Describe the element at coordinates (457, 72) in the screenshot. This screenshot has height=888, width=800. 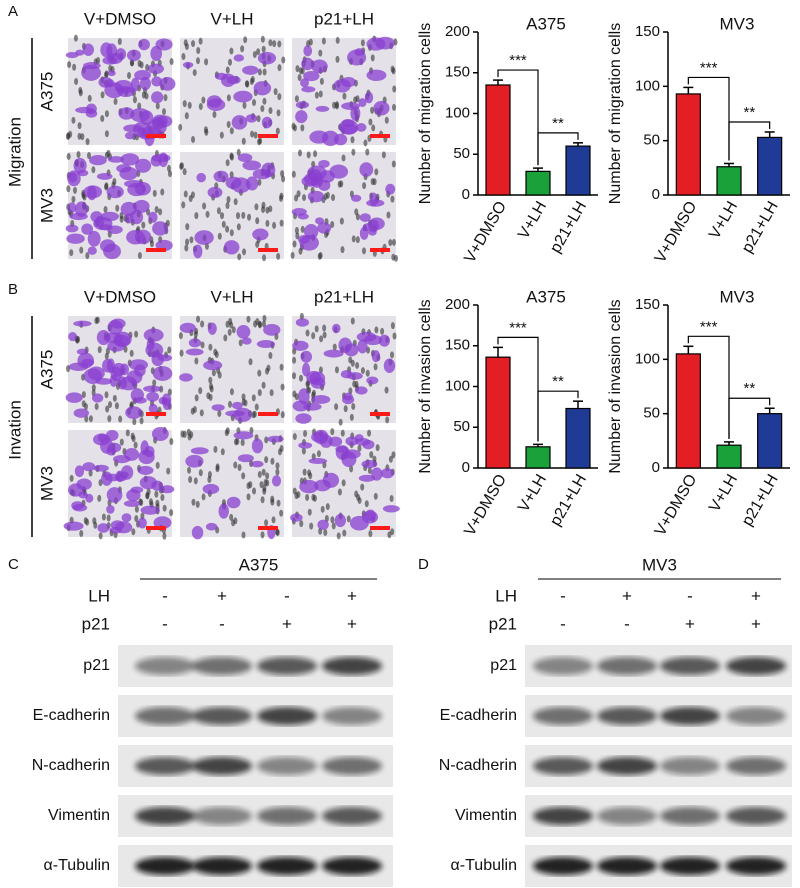
I see `y-tick-label: 150` at that location.